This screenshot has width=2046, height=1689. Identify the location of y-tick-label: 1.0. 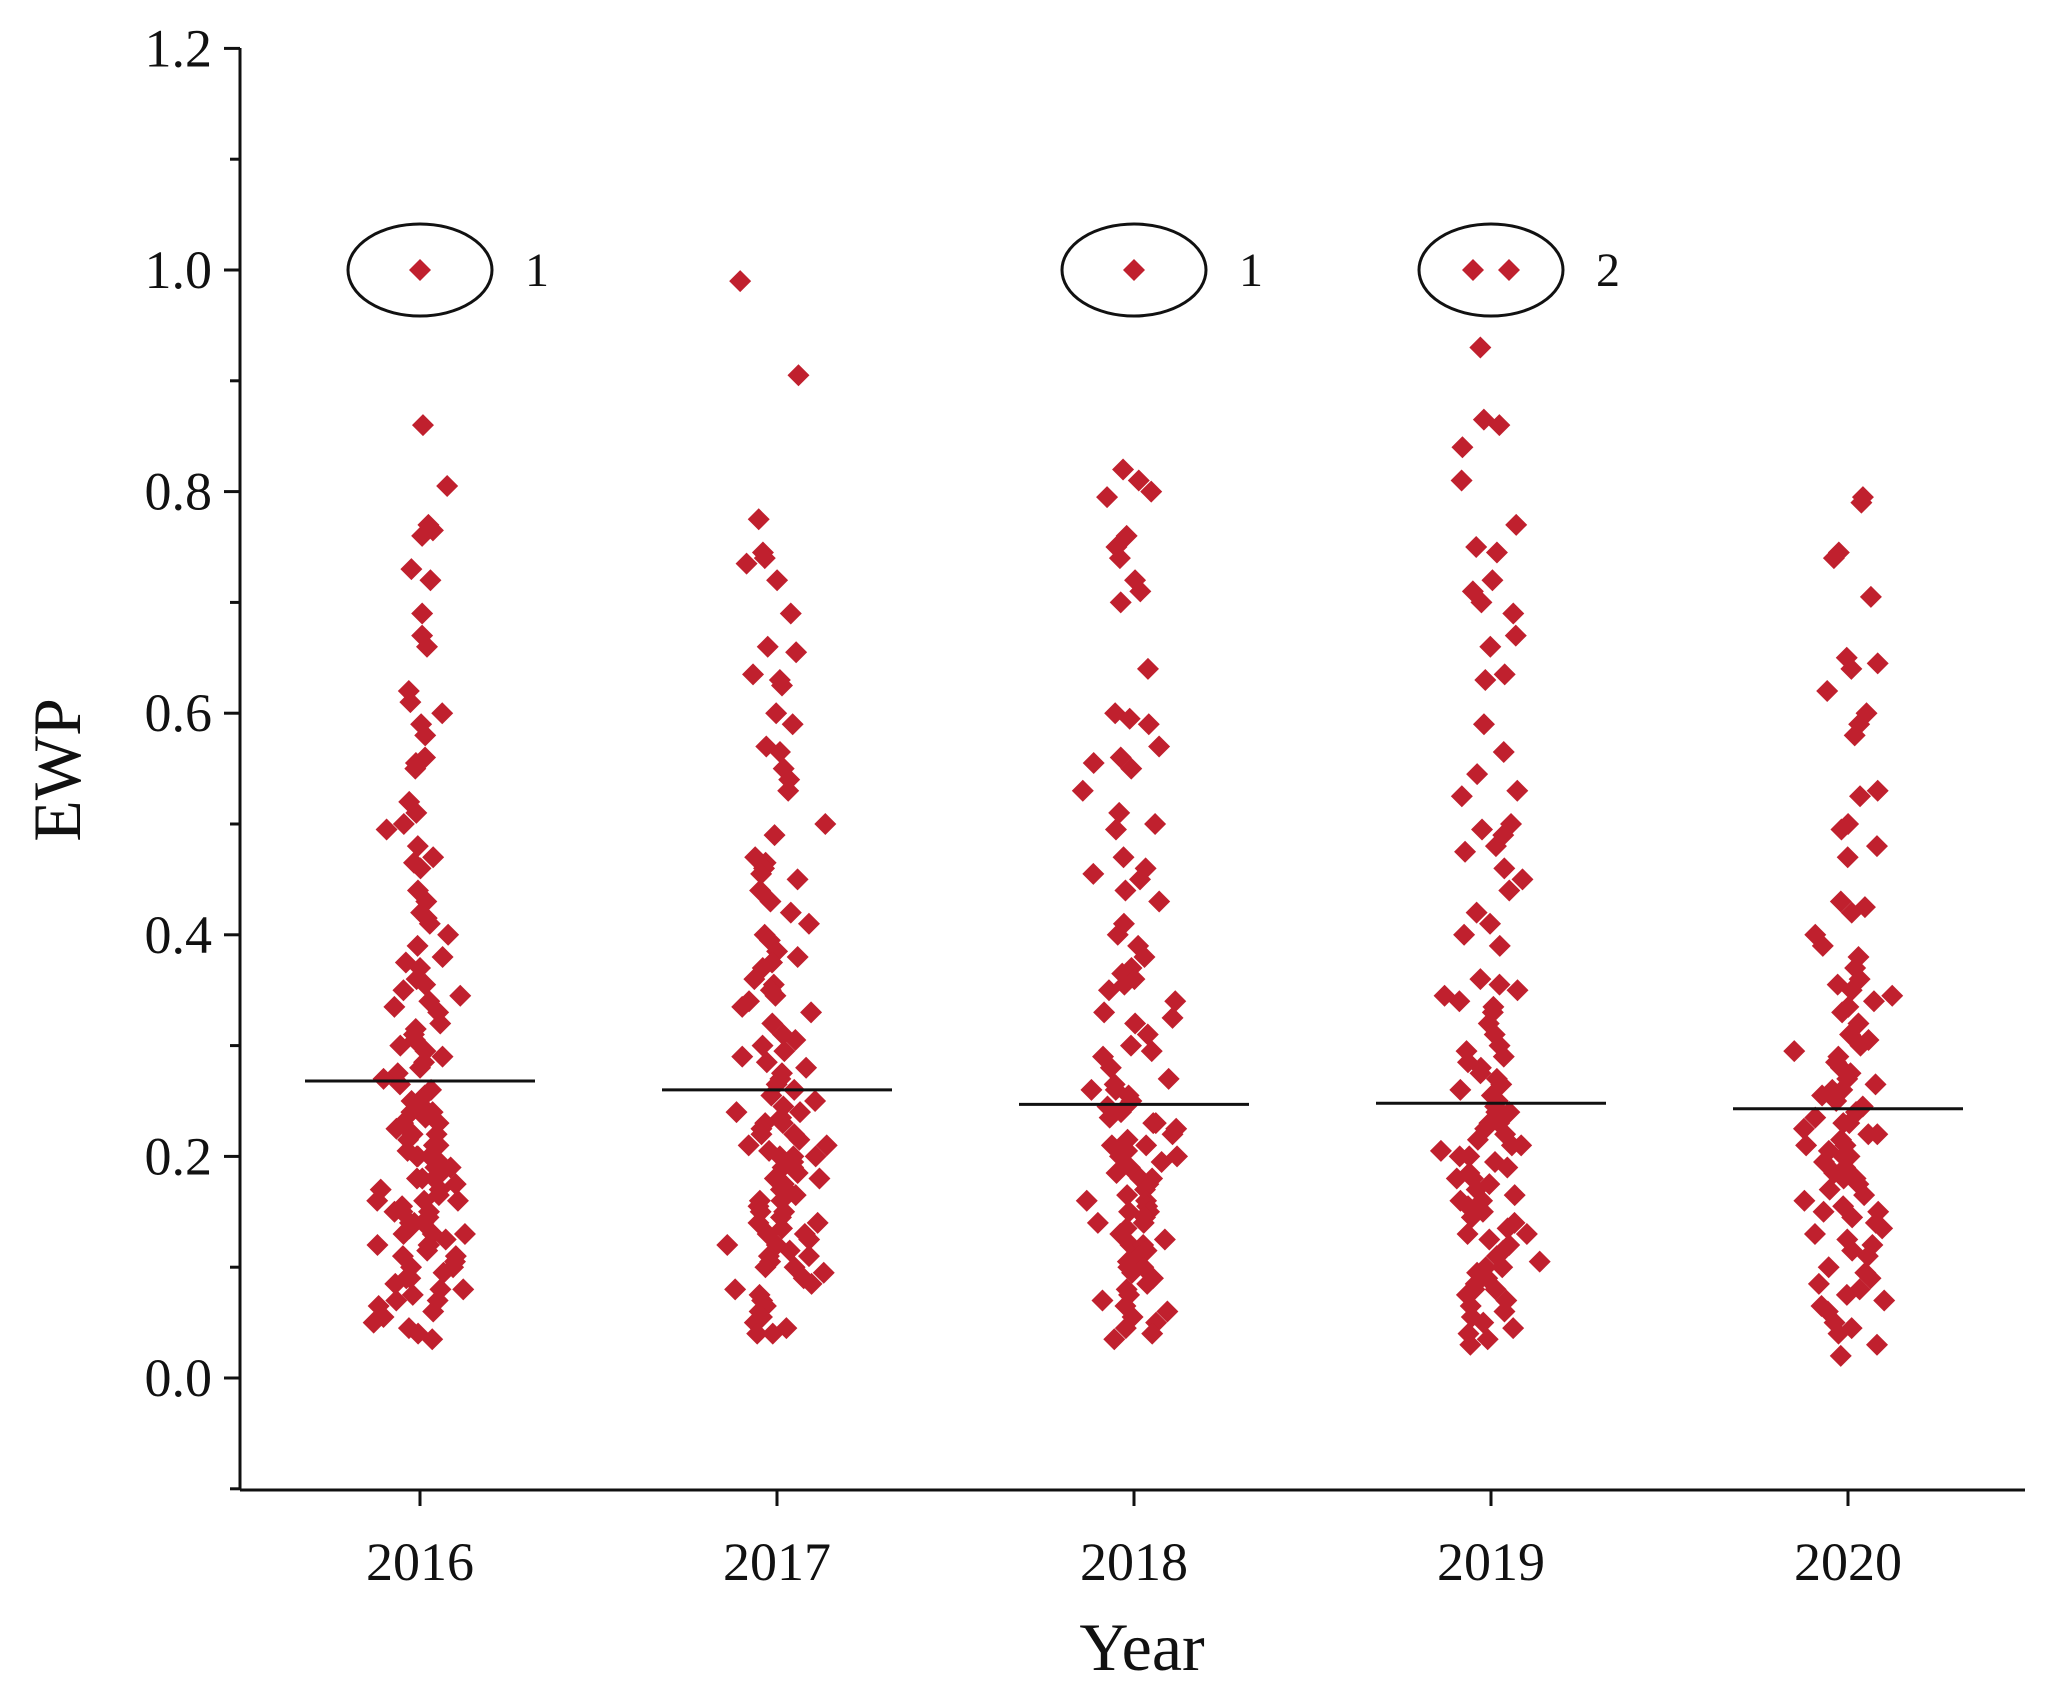
(179, 270).